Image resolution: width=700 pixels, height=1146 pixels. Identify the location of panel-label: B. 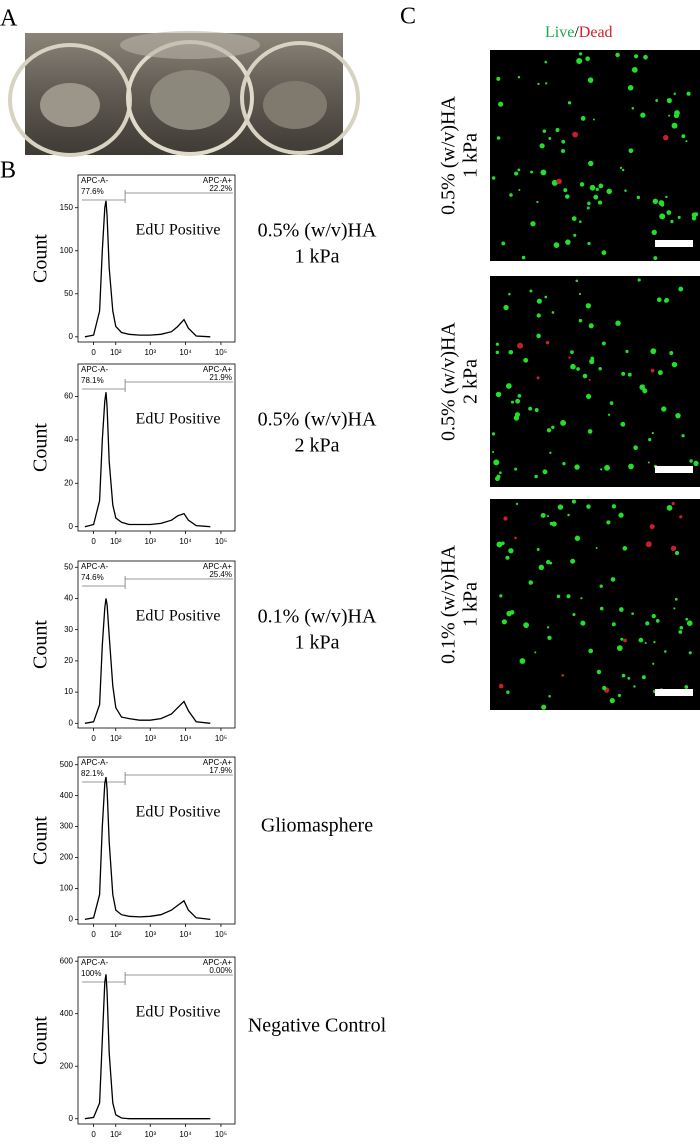
(8, 171).